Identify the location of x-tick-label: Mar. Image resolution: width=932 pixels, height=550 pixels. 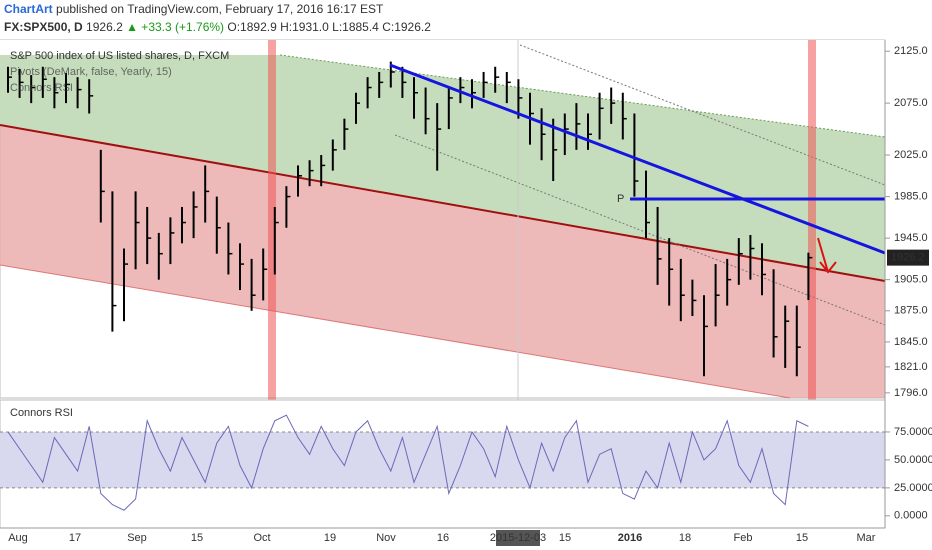
(866, 538).